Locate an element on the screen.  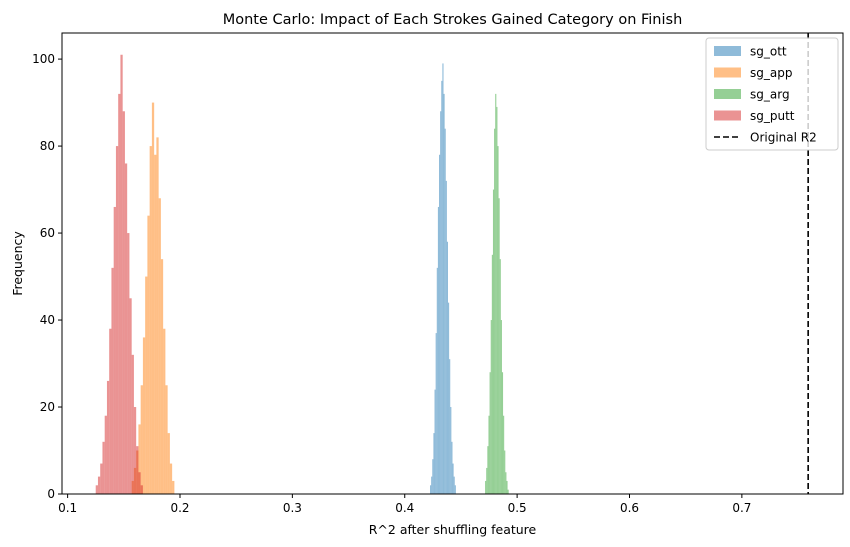
x-axis: 0.1 0.2 0.3 0.4 0.5 0.6 0.7 is located at coordinates (404, 504).